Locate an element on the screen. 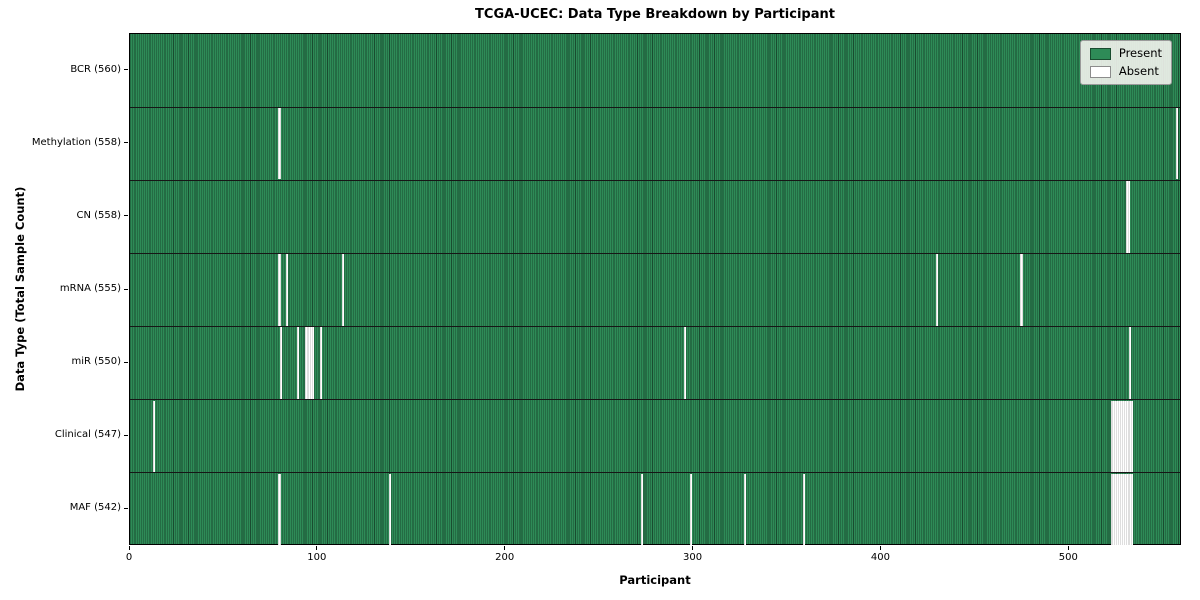  legend-entry-absent: Absent is located at coordinates (1125, 71).